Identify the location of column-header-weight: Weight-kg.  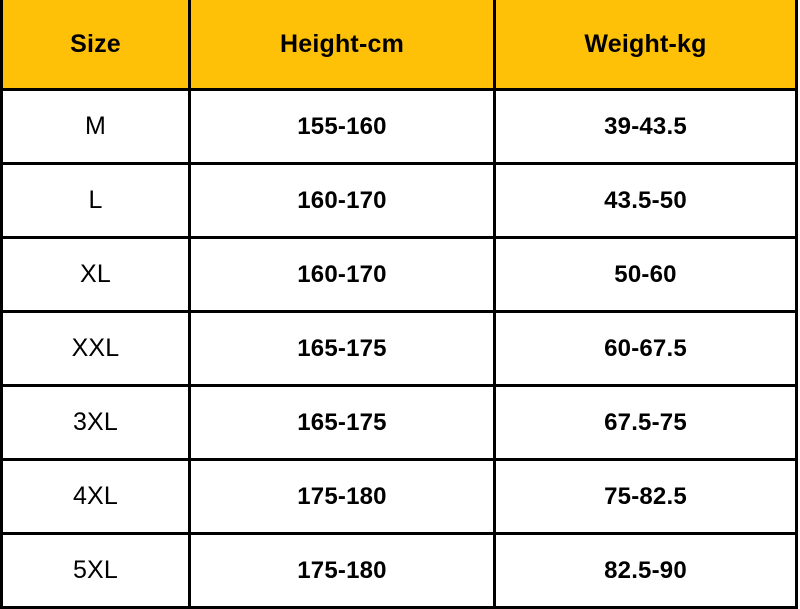
(645, 45).